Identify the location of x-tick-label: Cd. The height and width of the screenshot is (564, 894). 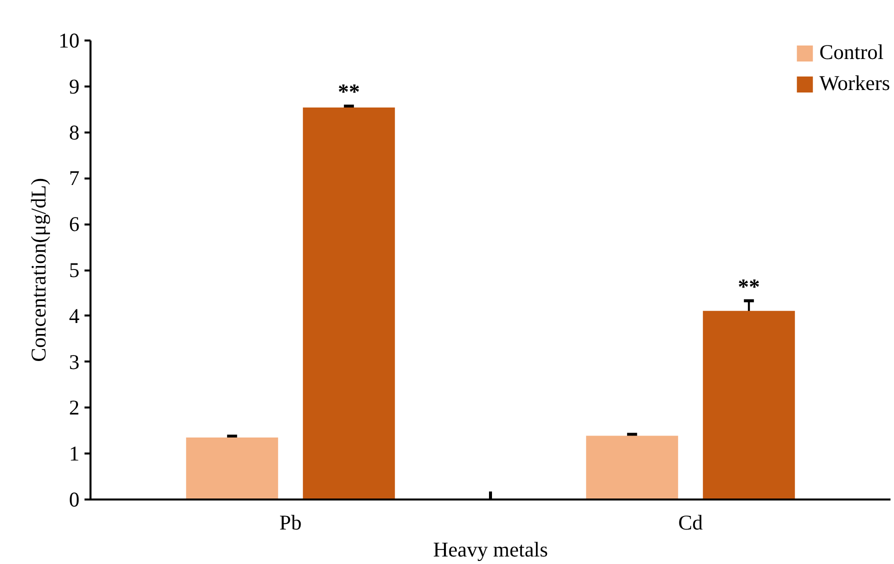
(691, 522).